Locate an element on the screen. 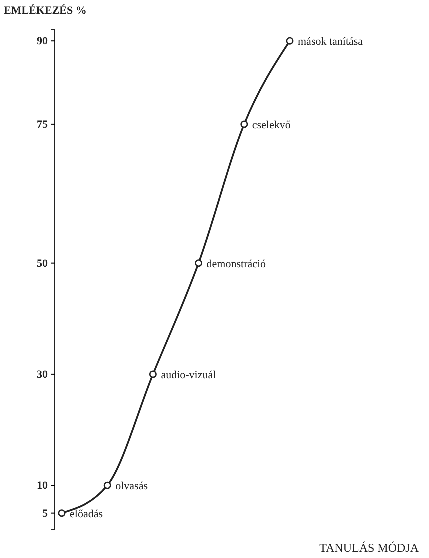  annotation: előadás is located at coordinates (86, 514).